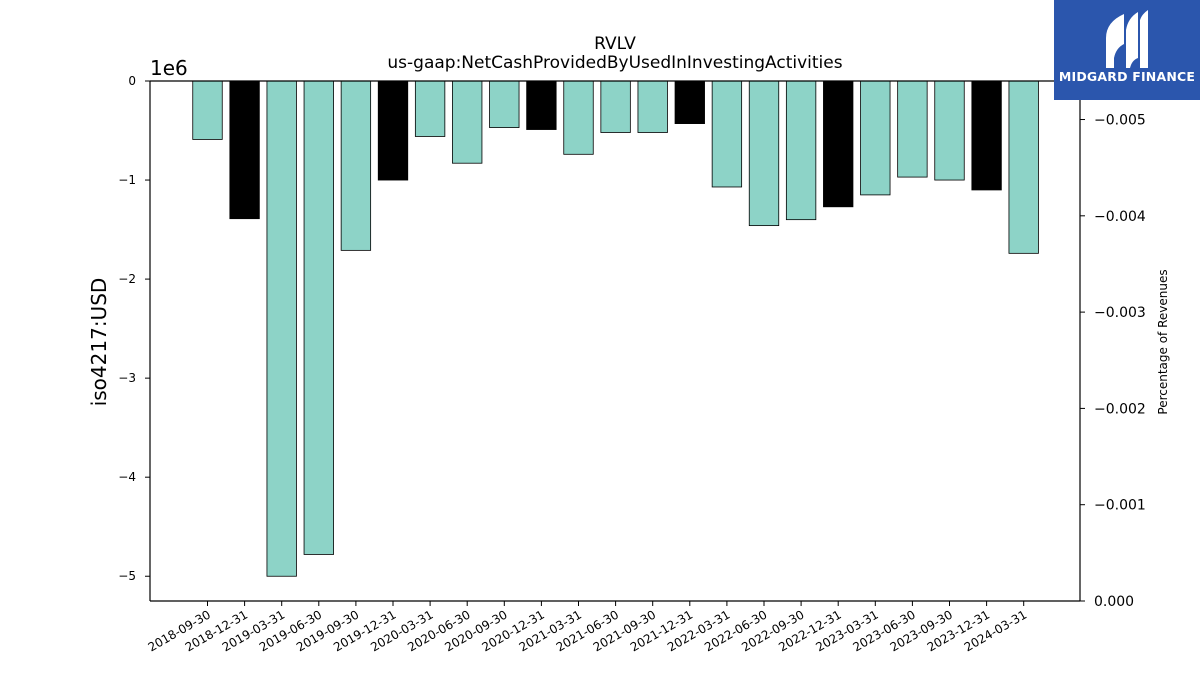 This screenshot has width=1200, height=675. What do you see at coordinates (99, 342) in the screenshot?
I see `y-axis-label: iso4217:USD` at bounding box center [99, 342].